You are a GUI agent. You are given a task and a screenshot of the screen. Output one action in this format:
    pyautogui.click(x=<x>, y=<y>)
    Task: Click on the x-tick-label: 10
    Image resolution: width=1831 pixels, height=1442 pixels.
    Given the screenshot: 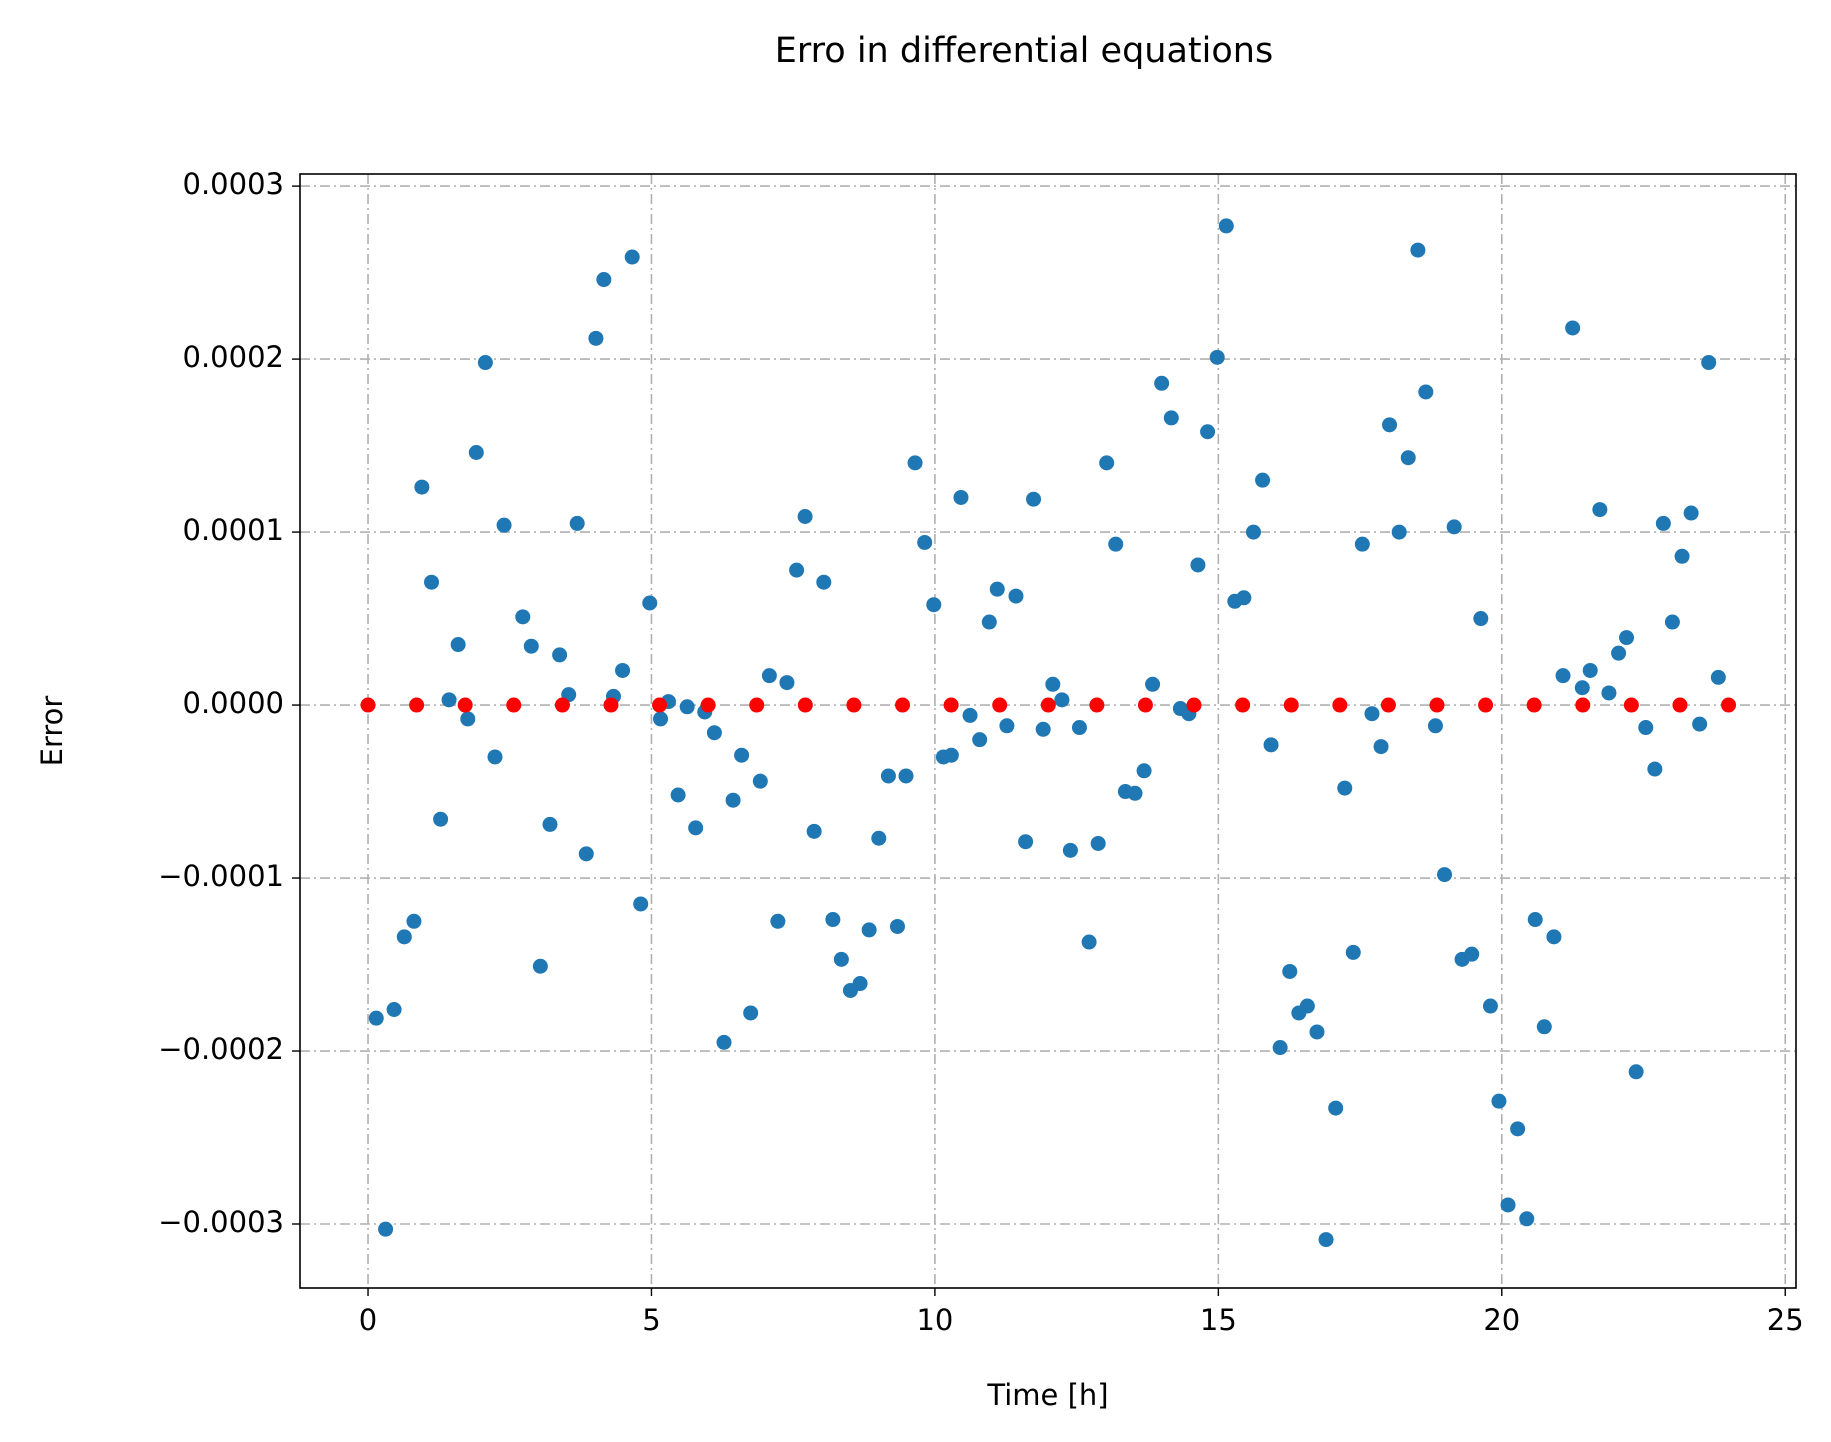 What is the action you would take?
    pyautogui.click(x=934, y=1320)
    